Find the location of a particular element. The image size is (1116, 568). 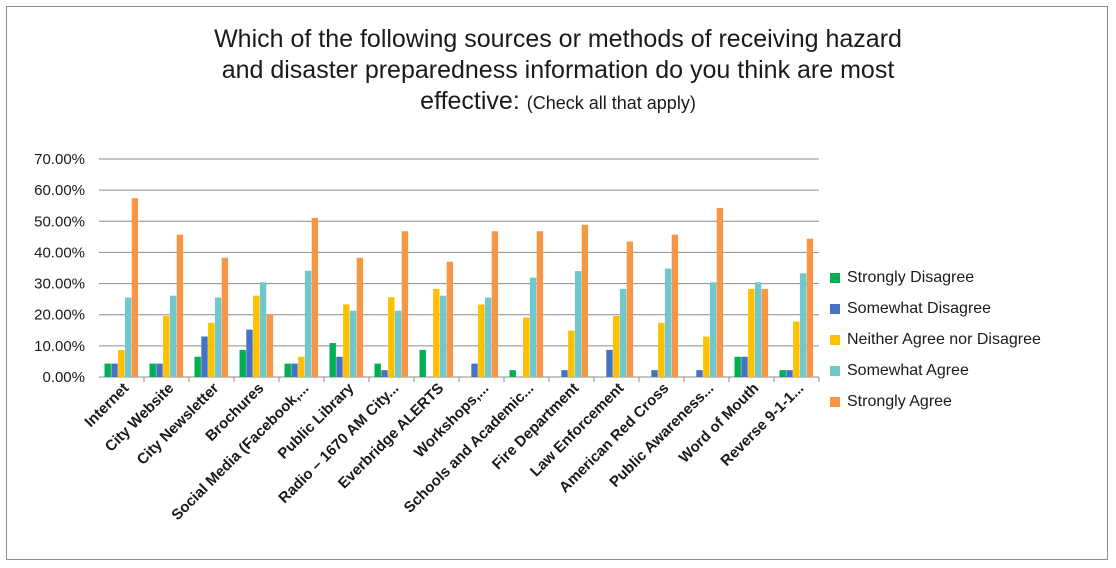

legend-item: Somewhat Agree is located at coordinates (935, 370).